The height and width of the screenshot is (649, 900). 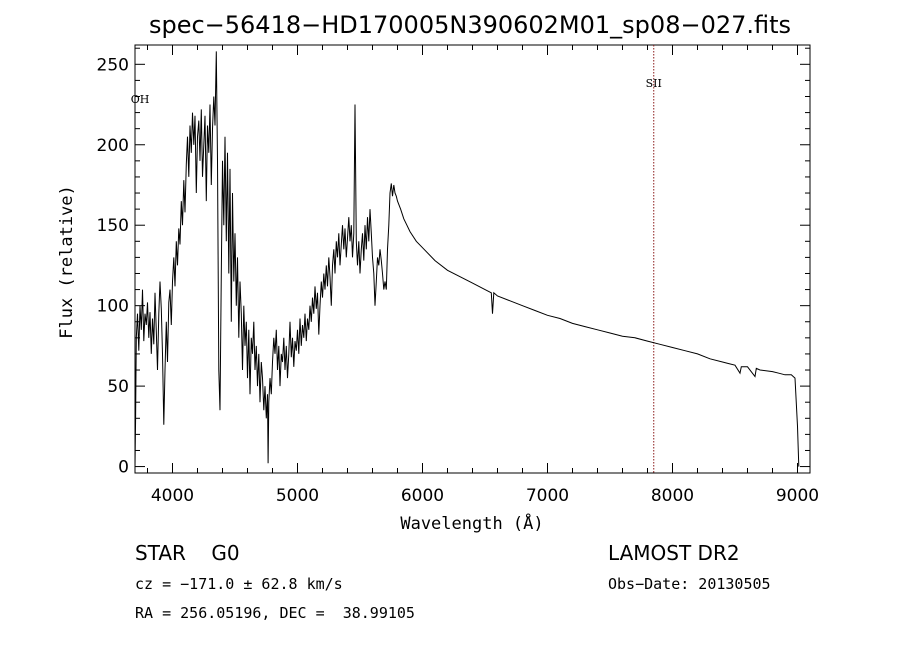 What do you see at coordinates (123, 468) in the screenshot?
I see `y-tick-label: 0` at bounding box center [123, 468].